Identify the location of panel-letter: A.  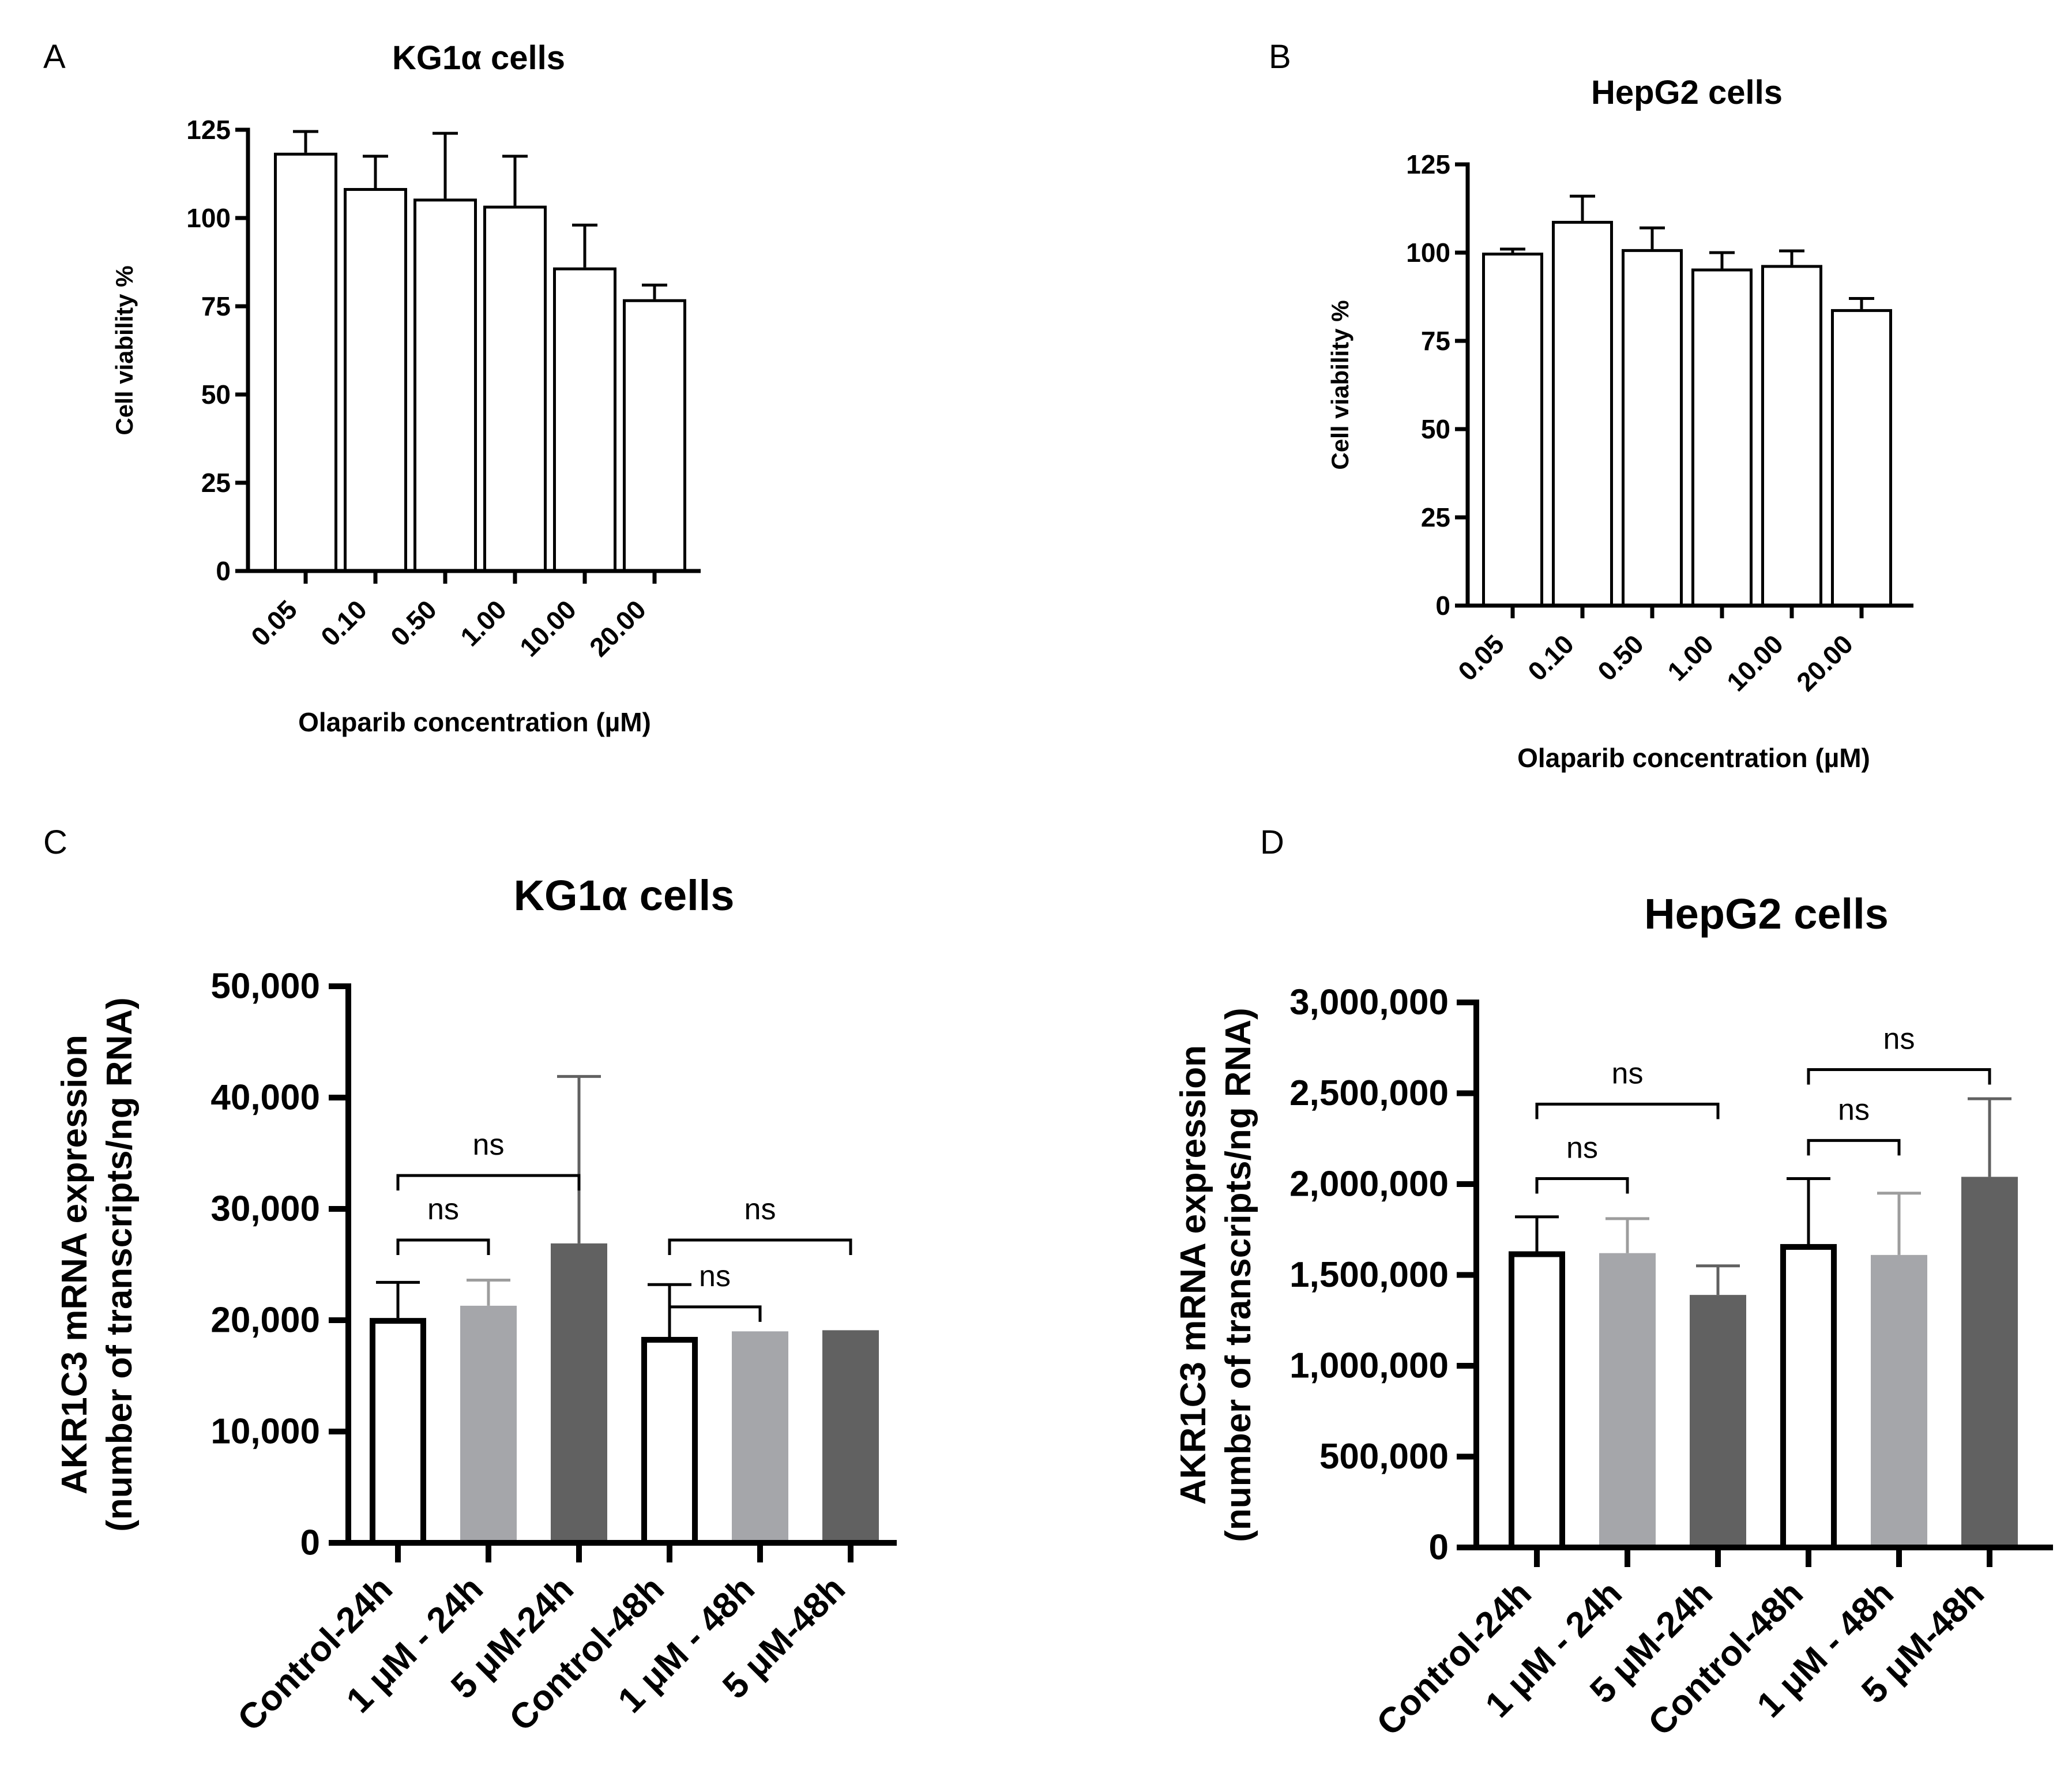
(54, 57).